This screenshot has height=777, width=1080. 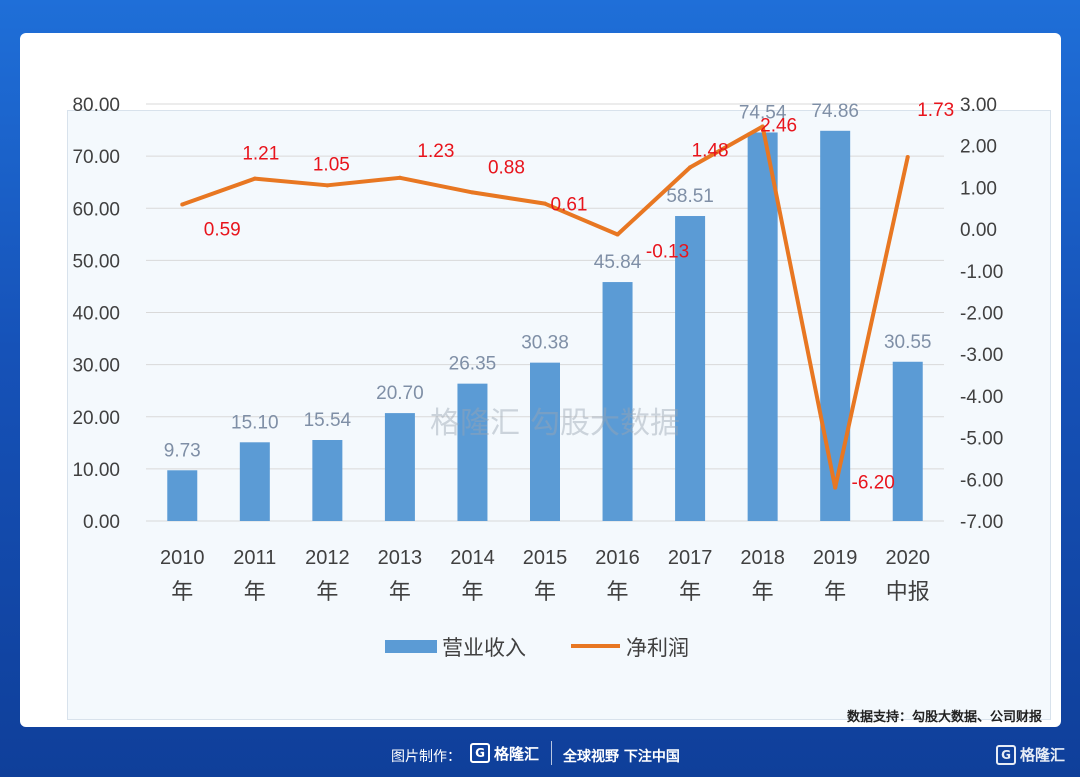 What do you see at coordinates (978, 188) in the screenshot?
I see `y-right-tick-label: 1.00` at bounding box center [978, 188].